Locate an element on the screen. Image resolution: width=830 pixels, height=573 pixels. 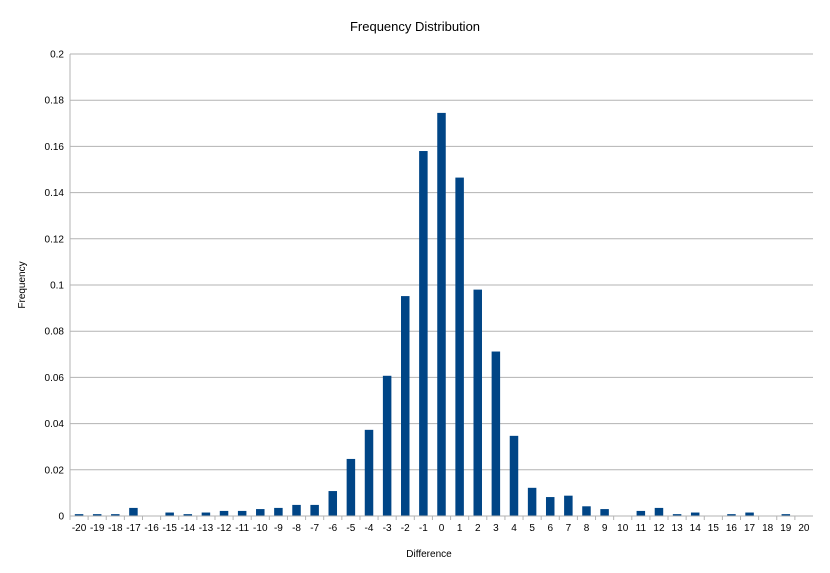
x-tick-label: -20 is located at coordinates (79, 528).